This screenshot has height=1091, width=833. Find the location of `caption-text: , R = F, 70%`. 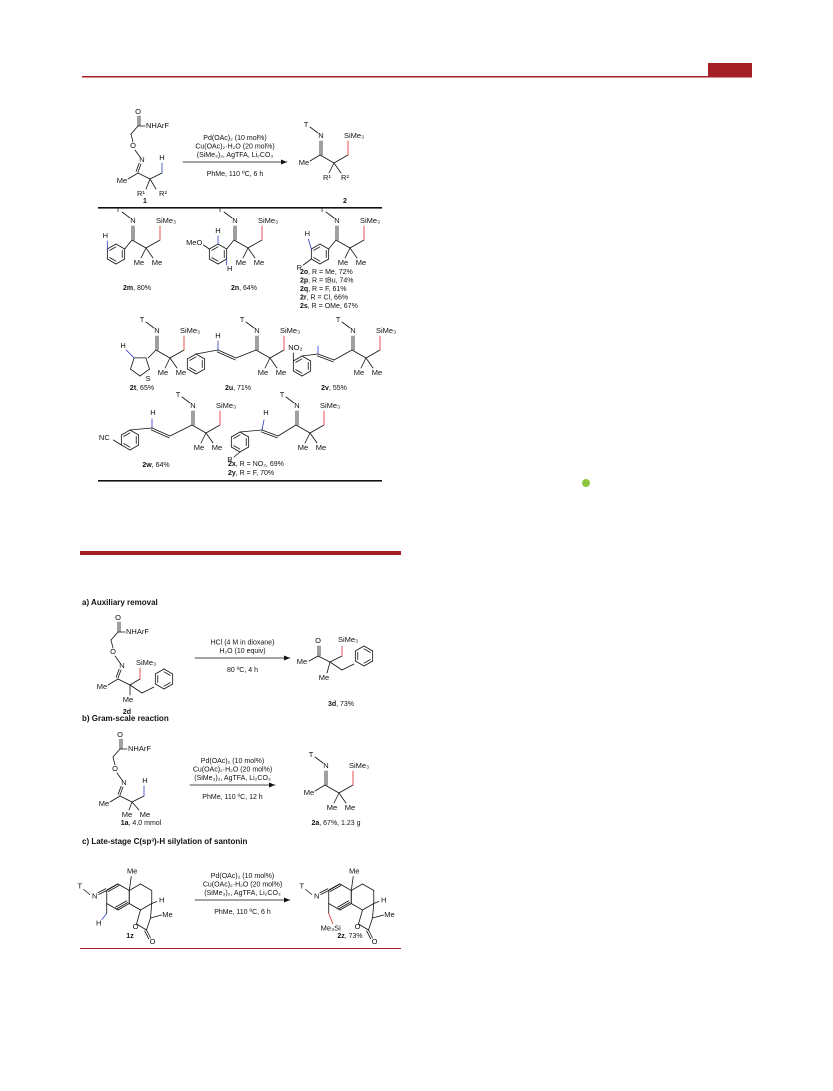

caption-text: , R = F, 70% is located at coordinates (255, 473).